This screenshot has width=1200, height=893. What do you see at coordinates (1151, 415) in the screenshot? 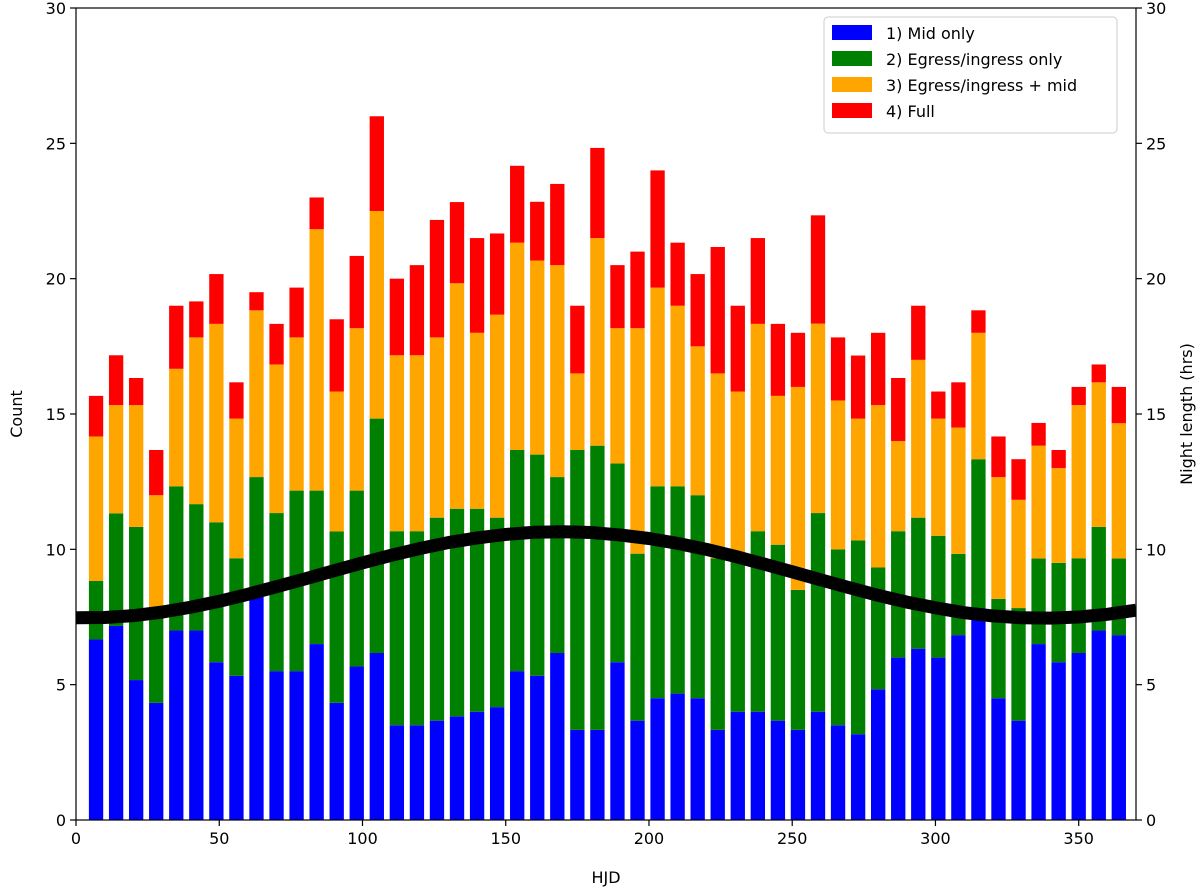
I see `y2-axis-ticks: 0 5 10 15 20 25 30` at bounding box center [1151, 415].